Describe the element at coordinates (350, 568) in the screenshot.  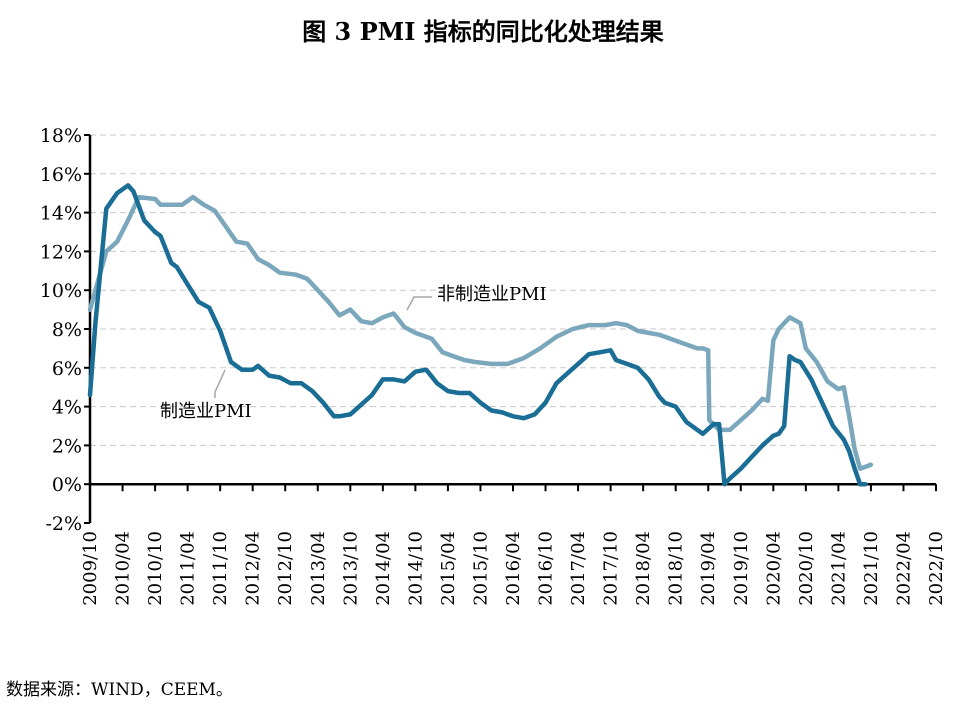
I see `x-tick-label: 2013/10` at that location.